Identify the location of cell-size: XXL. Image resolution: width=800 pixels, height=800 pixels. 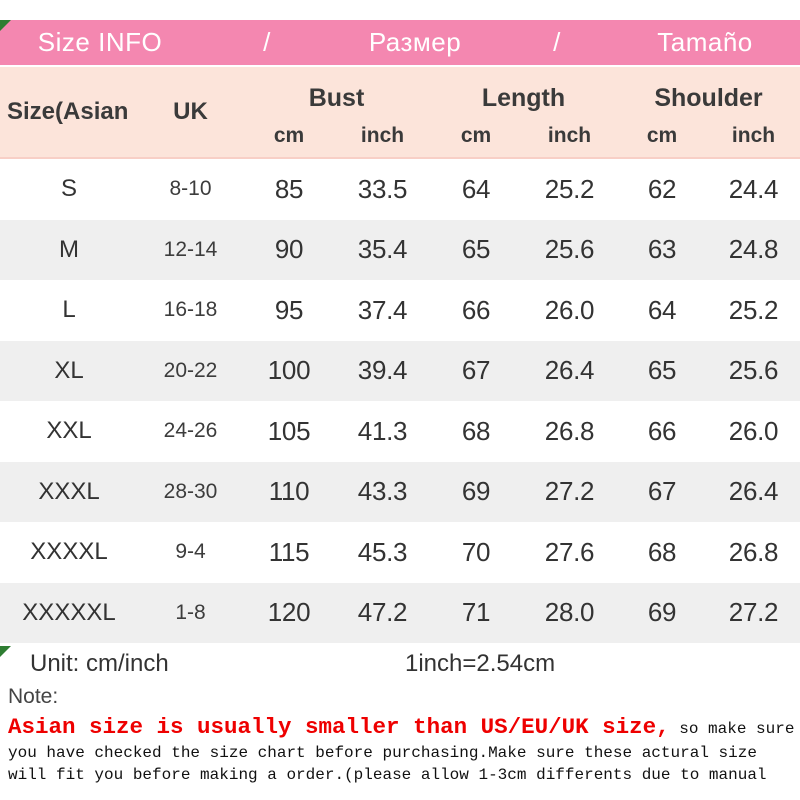
(69, 431).